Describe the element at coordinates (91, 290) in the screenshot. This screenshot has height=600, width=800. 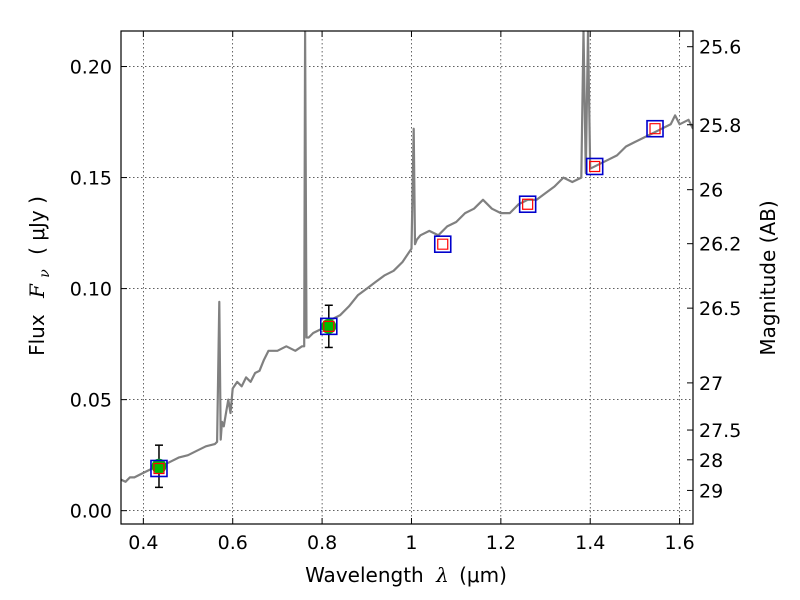
I see `y-tick-label: 0.10` at that location.